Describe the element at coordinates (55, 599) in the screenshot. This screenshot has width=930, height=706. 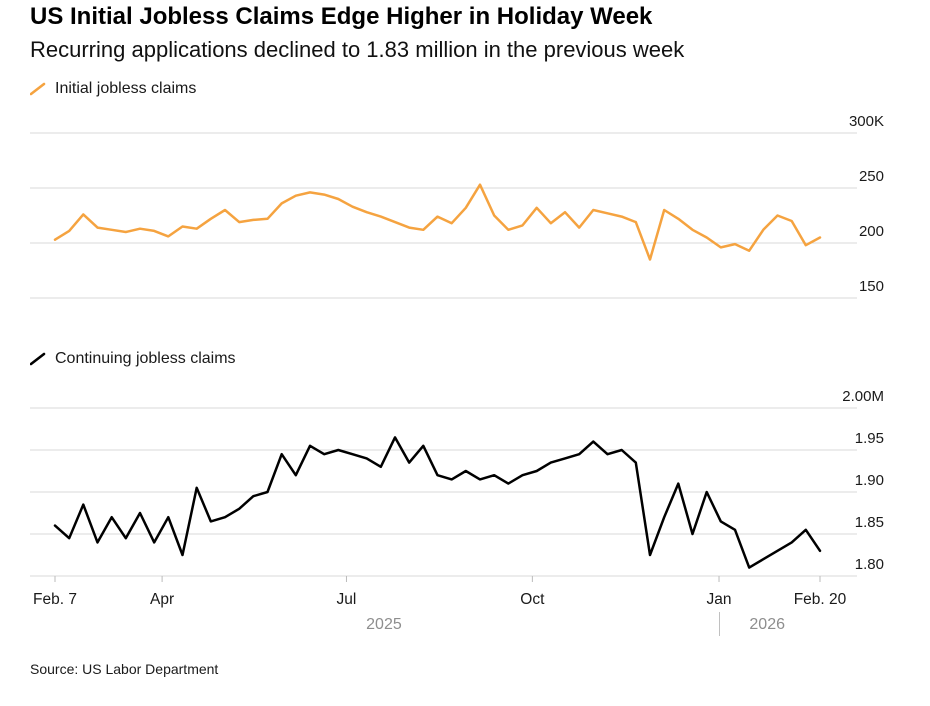
I see `x-axis-label: Feb. 7` at that location.